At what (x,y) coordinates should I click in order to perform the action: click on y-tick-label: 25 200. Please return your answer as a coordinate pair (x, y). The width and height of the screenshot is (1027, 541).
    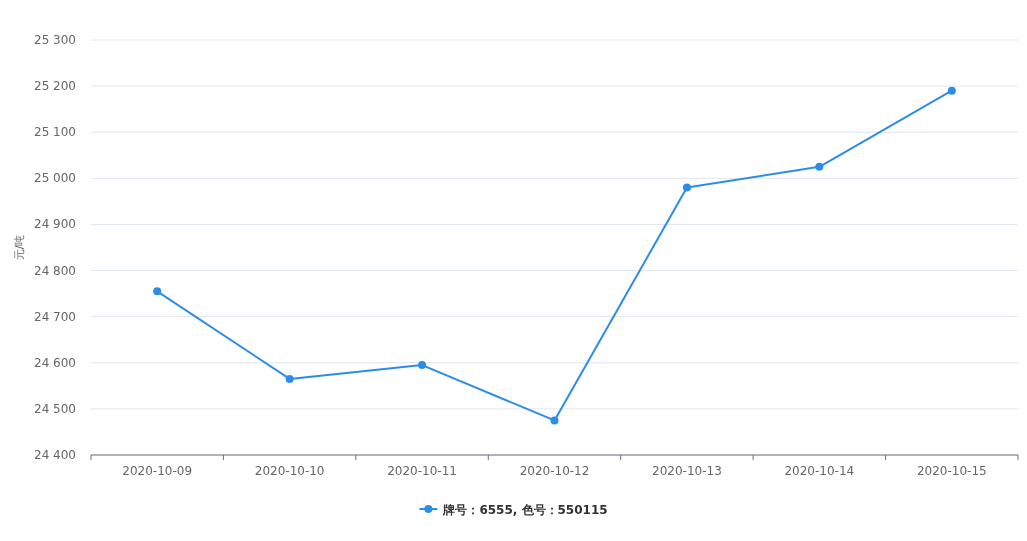
    Looking at the image, I should click on (55, 86).